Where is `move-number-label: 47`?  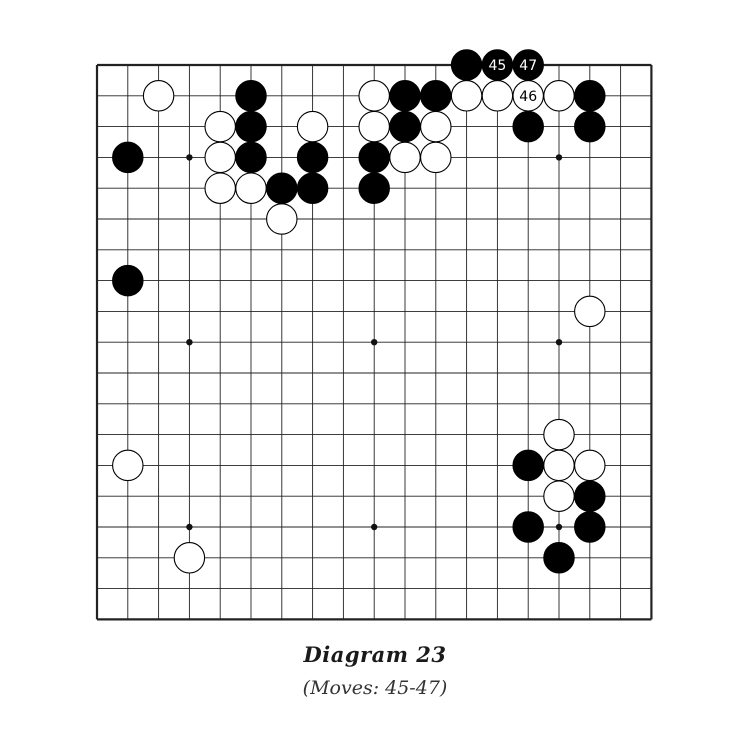
move-number-label: 47 is located at coordinates (528, 66).